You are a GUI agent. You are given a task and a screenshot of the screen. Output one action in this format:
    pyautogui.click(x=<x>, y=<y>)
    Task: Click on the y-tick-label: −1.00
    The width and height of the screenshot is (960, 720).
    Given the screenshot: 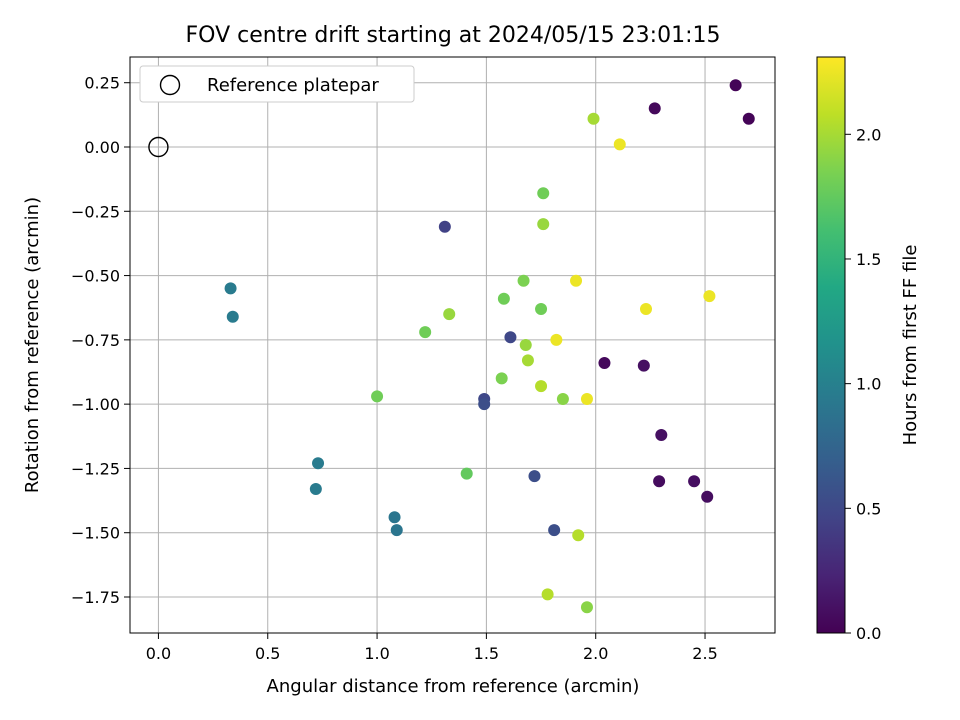 What is the action you would take?
    pyautogui.click(x=95, y=404)
    